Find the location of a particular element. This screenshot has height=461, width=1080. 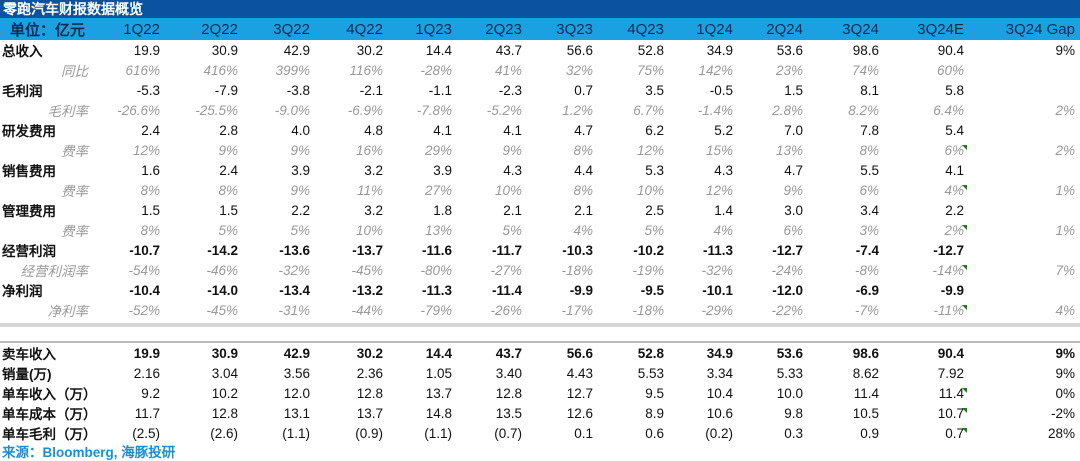

cell-value: -10.1 is located at coordinates (717, 290).